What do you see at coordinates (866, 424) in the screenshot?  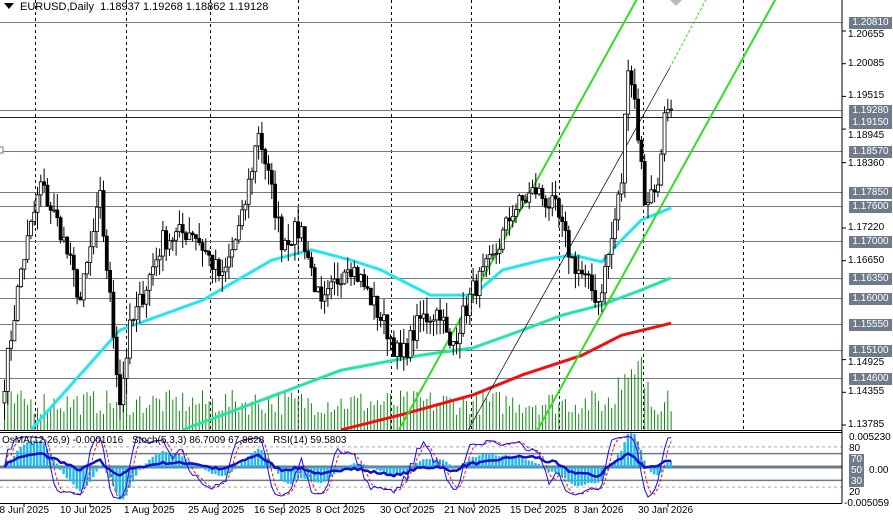 I see `price-tick: 1.13785` at bounding box center [866, 424].